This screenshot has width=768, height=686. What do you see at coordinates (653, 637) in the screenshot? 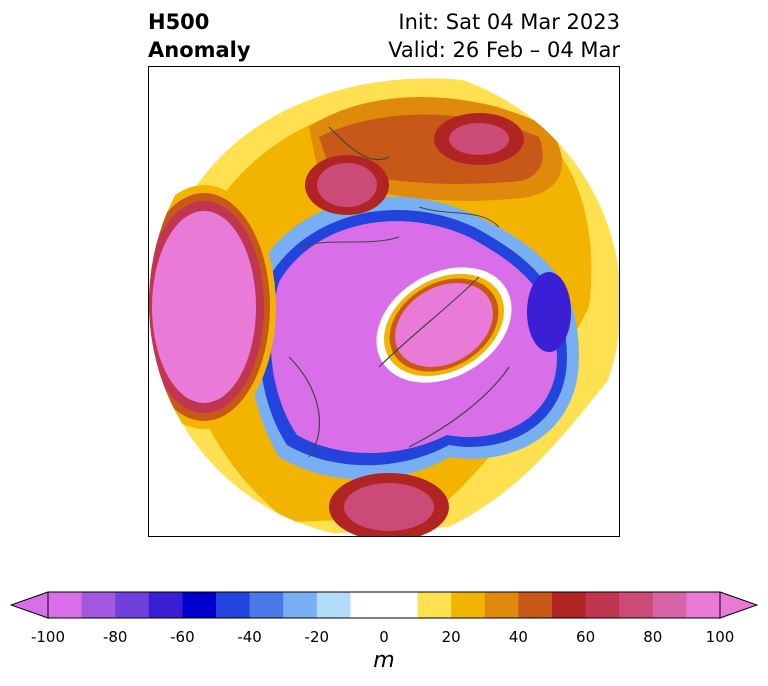
I see `colorbar-tick-label: 80` at bounding box center [653, 637].